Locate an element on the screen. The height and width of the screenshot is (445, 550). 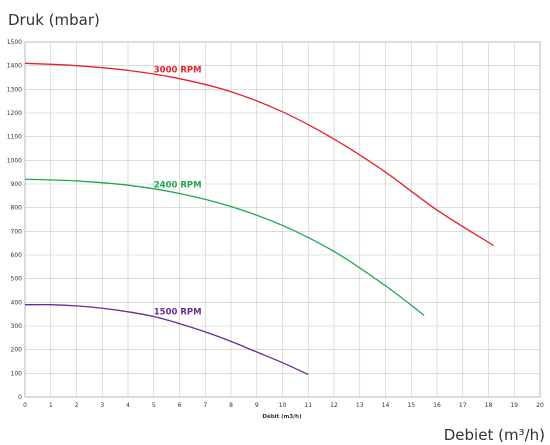
x-axis-label-secondary: Debiet (m³/h) is located at coordinates (494, 435).